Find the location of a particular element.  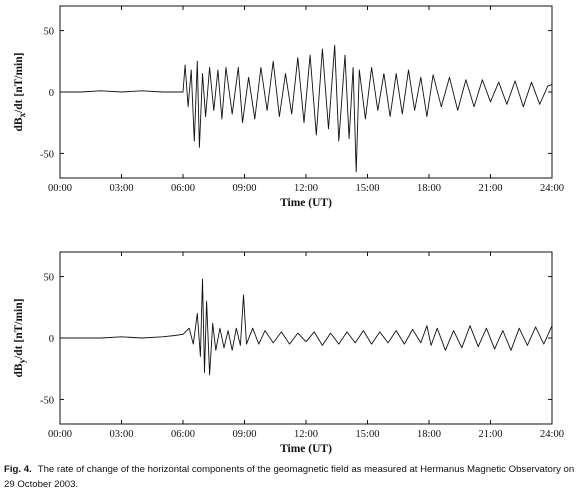

y-axis-label: dBx/dt [nT/min] is located at coordinates (20, 92).